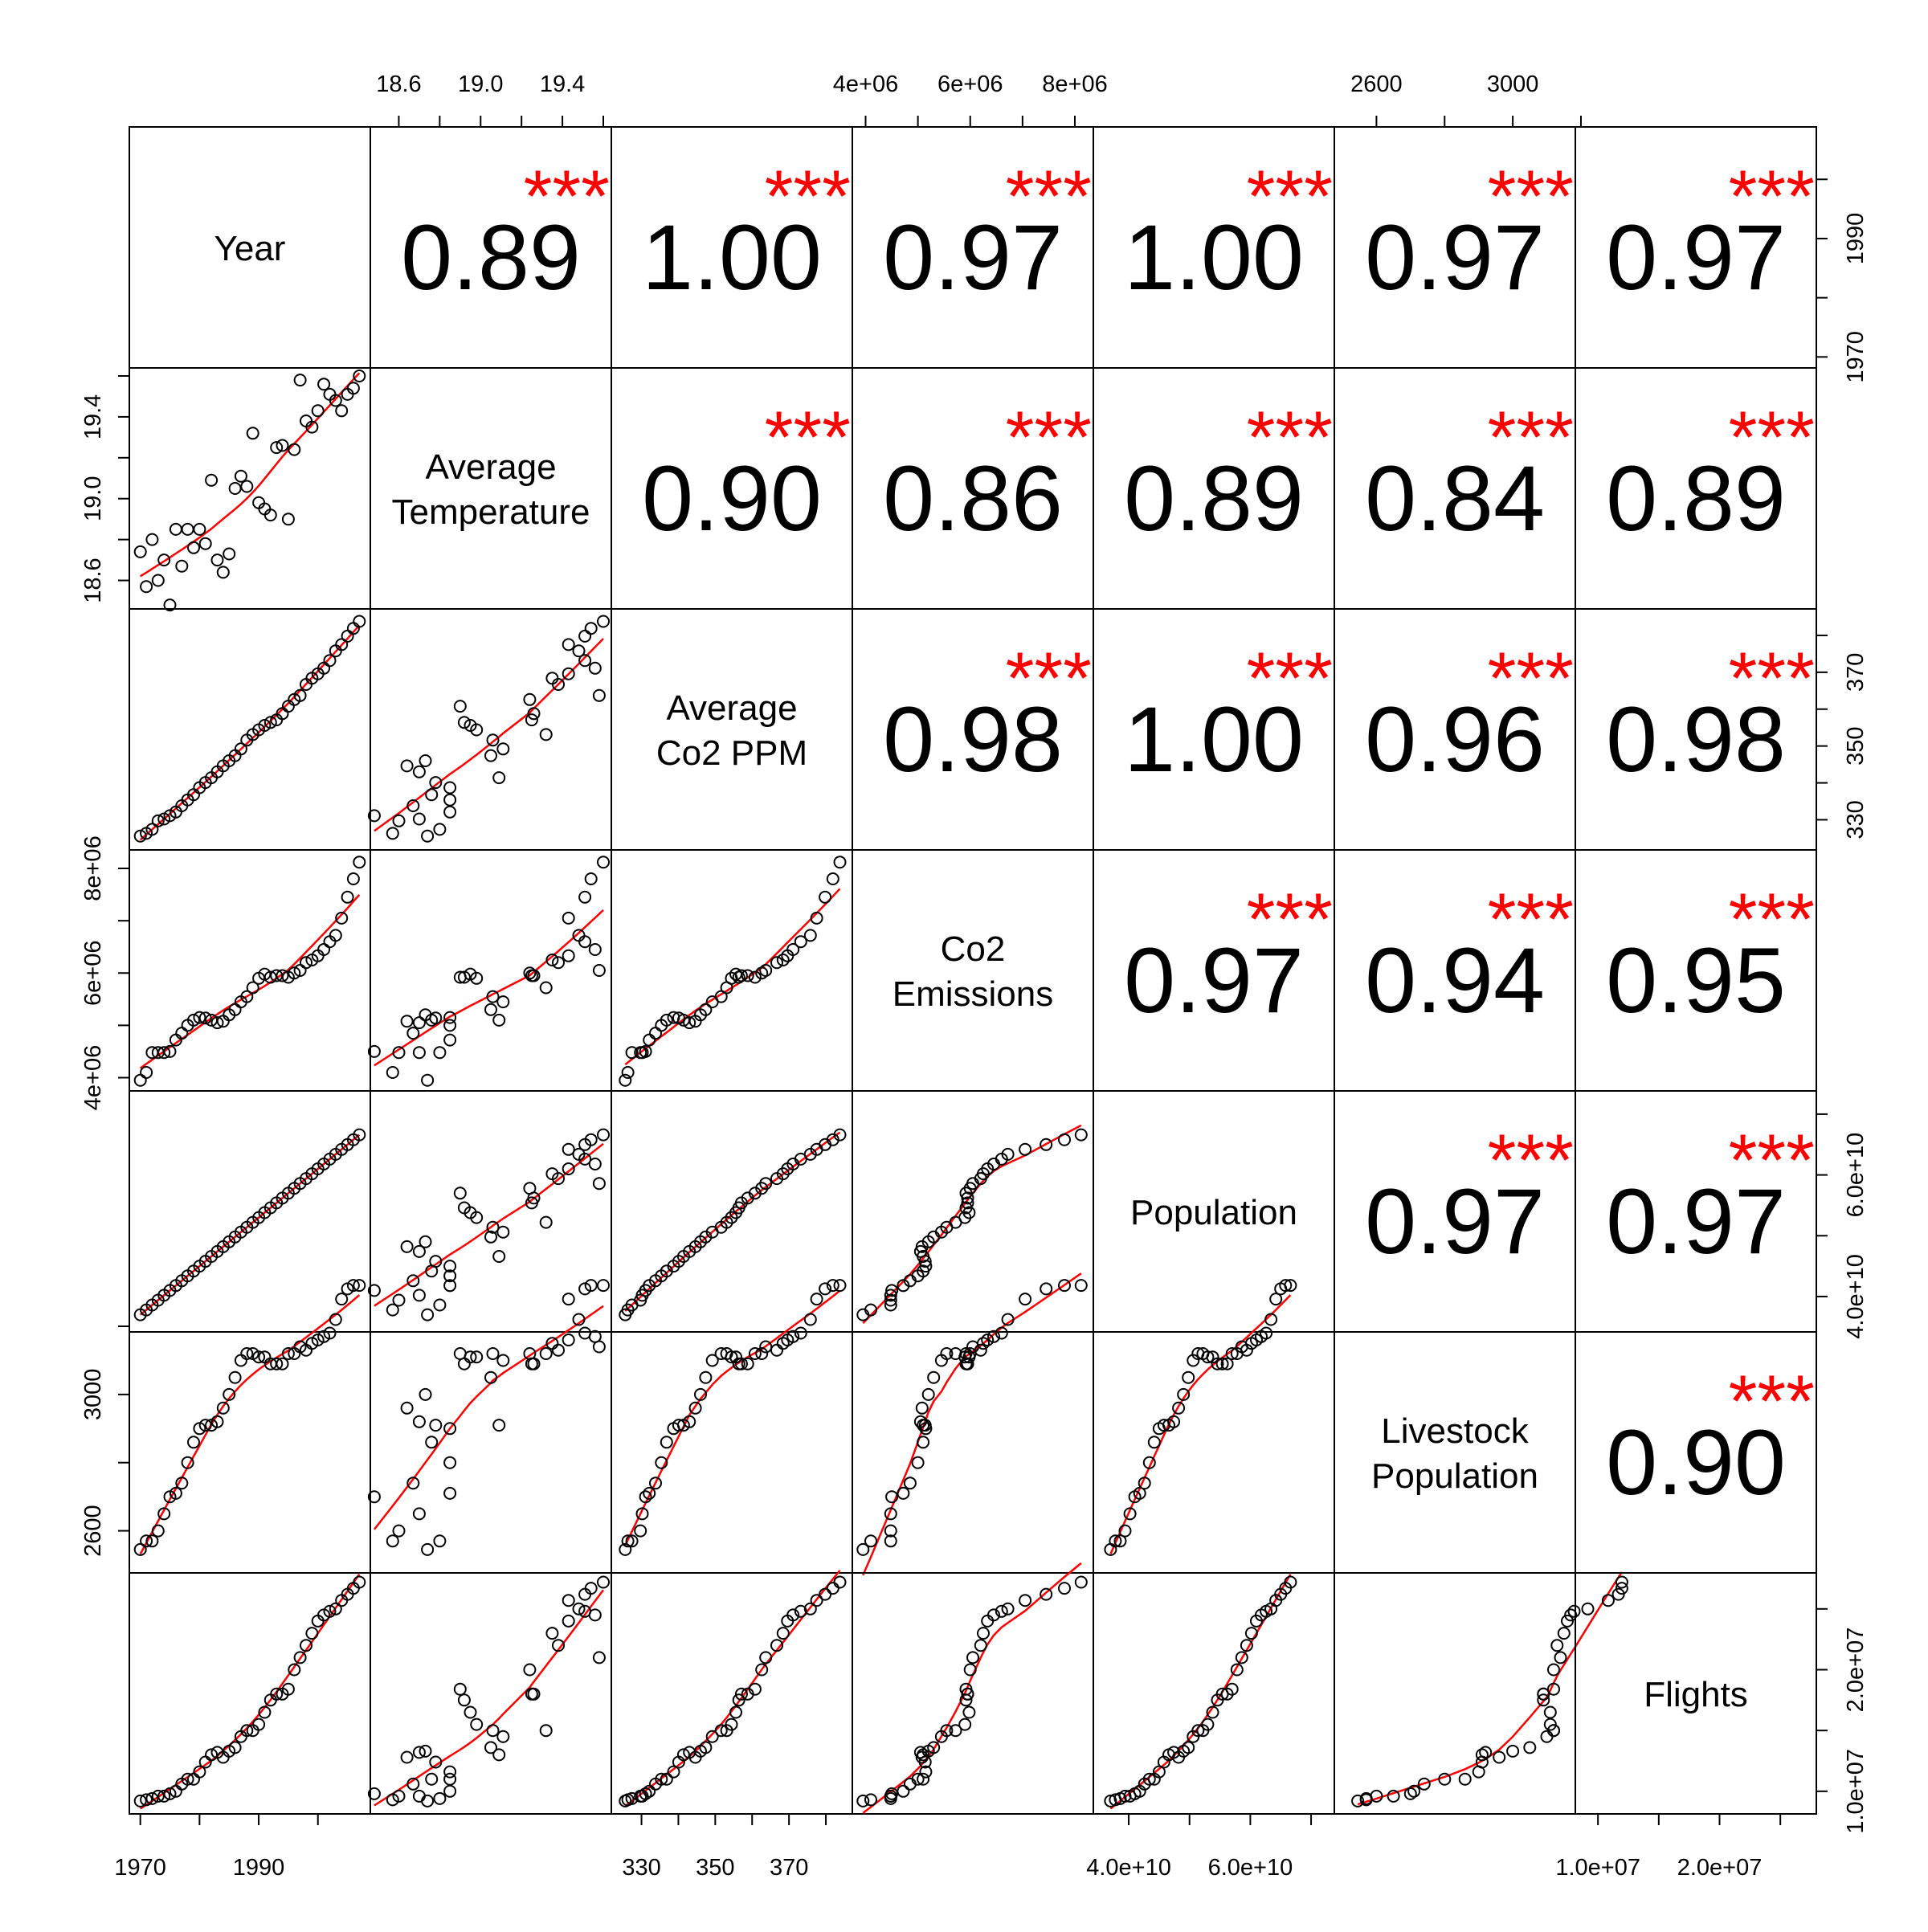 This screenshot has height=1932, width=1928. I want to click on panel-r5-c5: Livestock Population, so click(1455, 1452).